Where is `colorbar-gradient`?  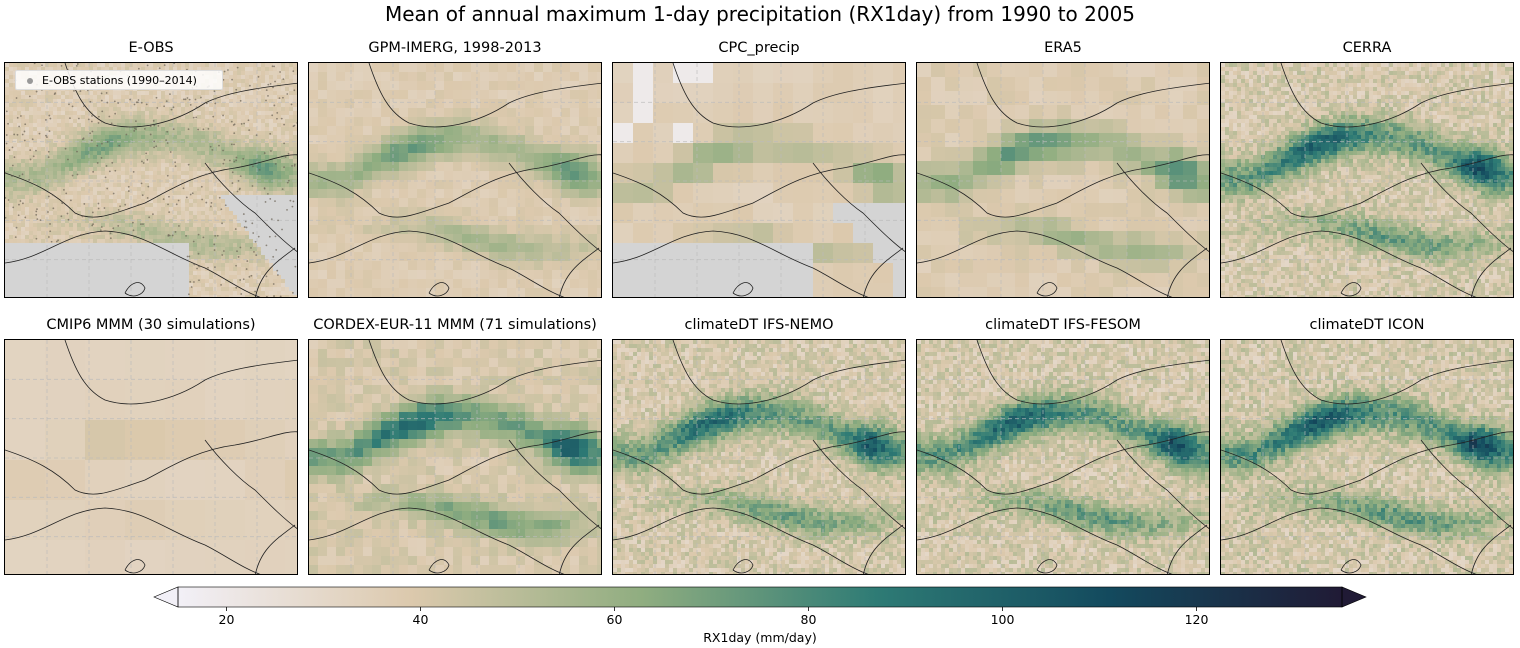
colorbar-gradient is located at coordinates (760, 597).